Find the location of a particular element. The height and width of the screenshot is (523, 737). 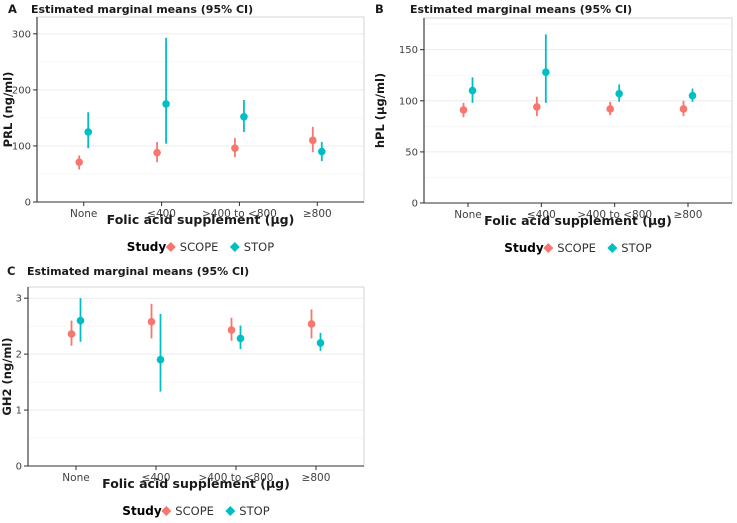

y-tick-label: 200 is located at coordinates (21, 90).